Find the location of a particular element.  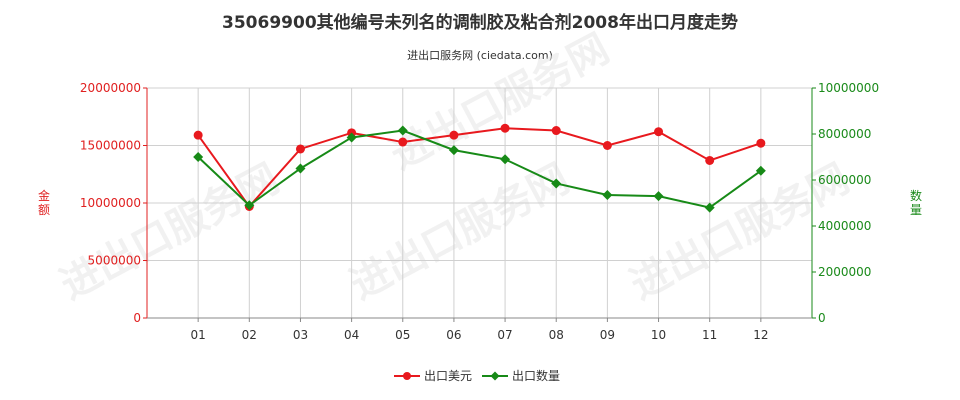

left-tick-label: 15000000 is located at coordinates (110, 146).